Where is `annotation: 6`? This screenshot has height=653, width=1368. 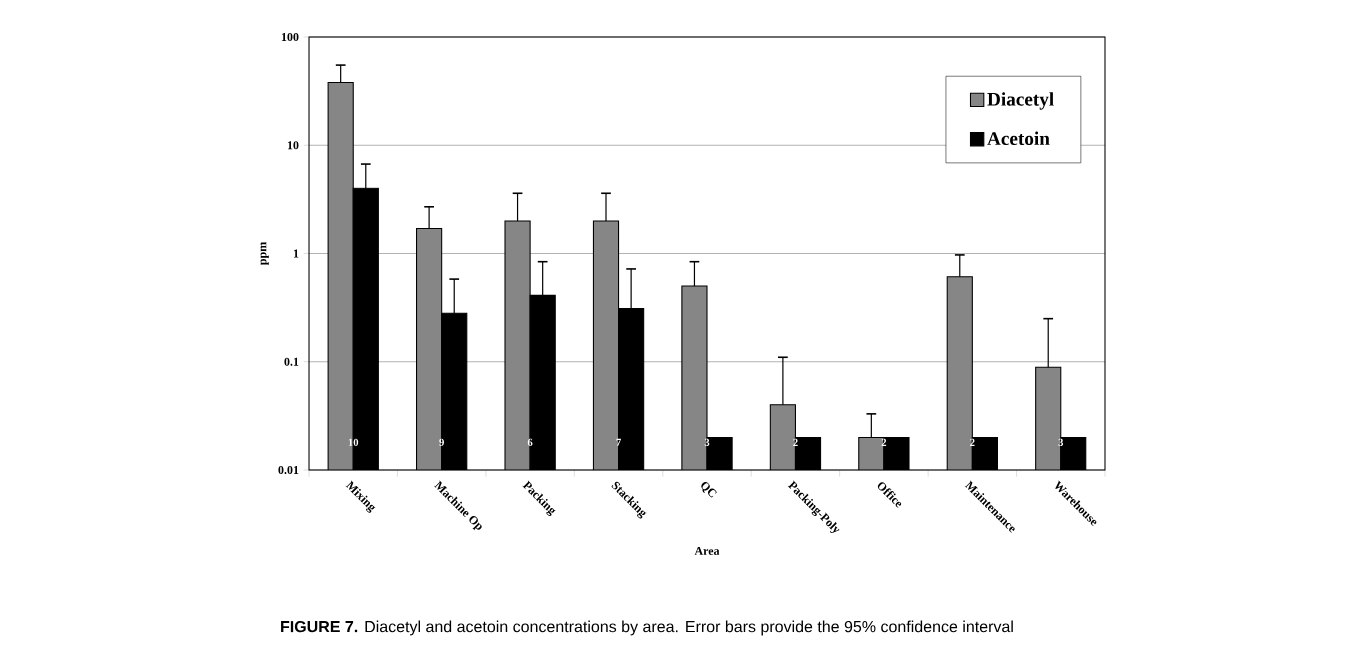 annotation: 6 is located at coordinates (530, 442).